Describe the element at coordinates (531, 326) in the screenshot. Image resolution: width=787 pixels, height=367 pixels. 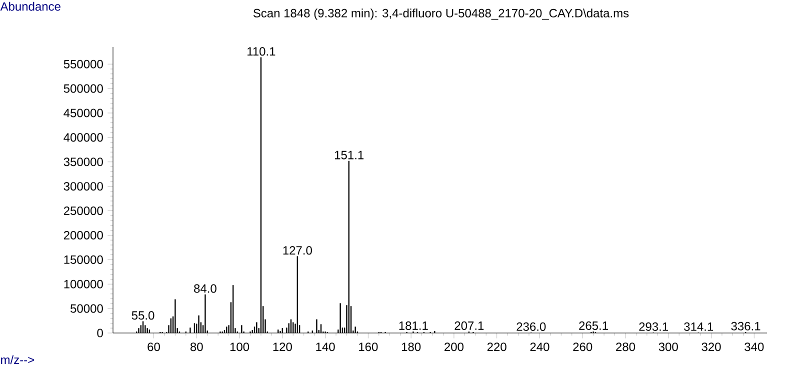
I see `annotation: 236.0` at that location.